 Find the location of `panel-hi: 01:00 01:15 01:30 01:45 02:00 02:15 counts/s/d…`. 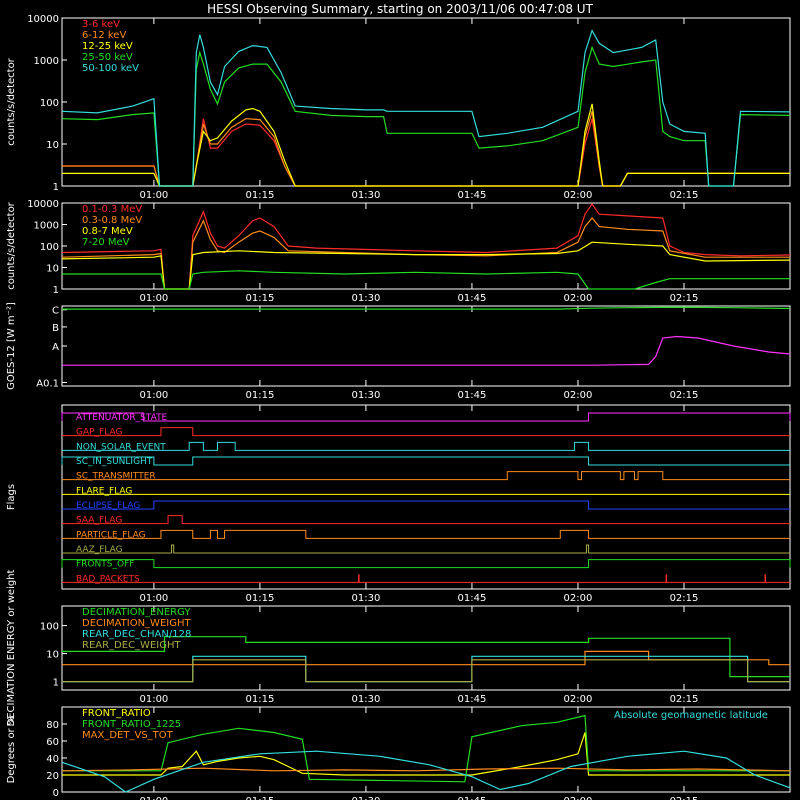

panel-hi: 01:00 01:15 01:30 01:45 02:00 02:15 counts/s/d… is located at coordinates (398, 251).